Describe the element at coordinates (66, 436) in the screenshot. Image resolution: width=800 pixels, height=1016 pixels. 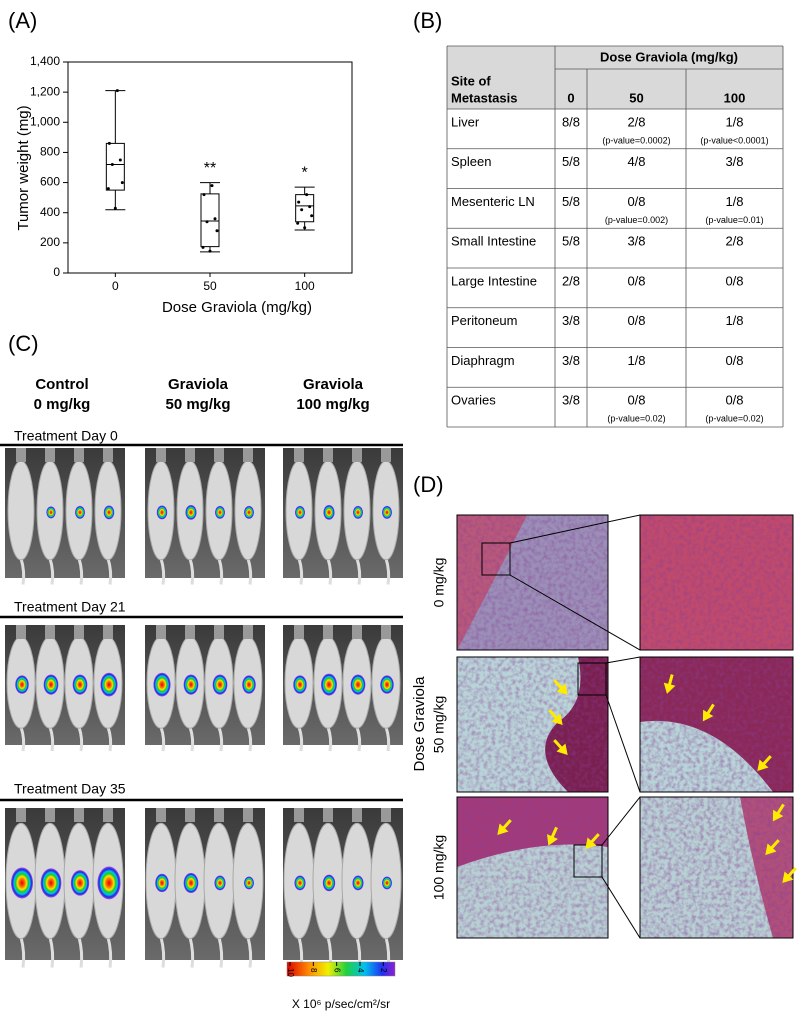
I see `section-title: Treatment Day 0` at that location.